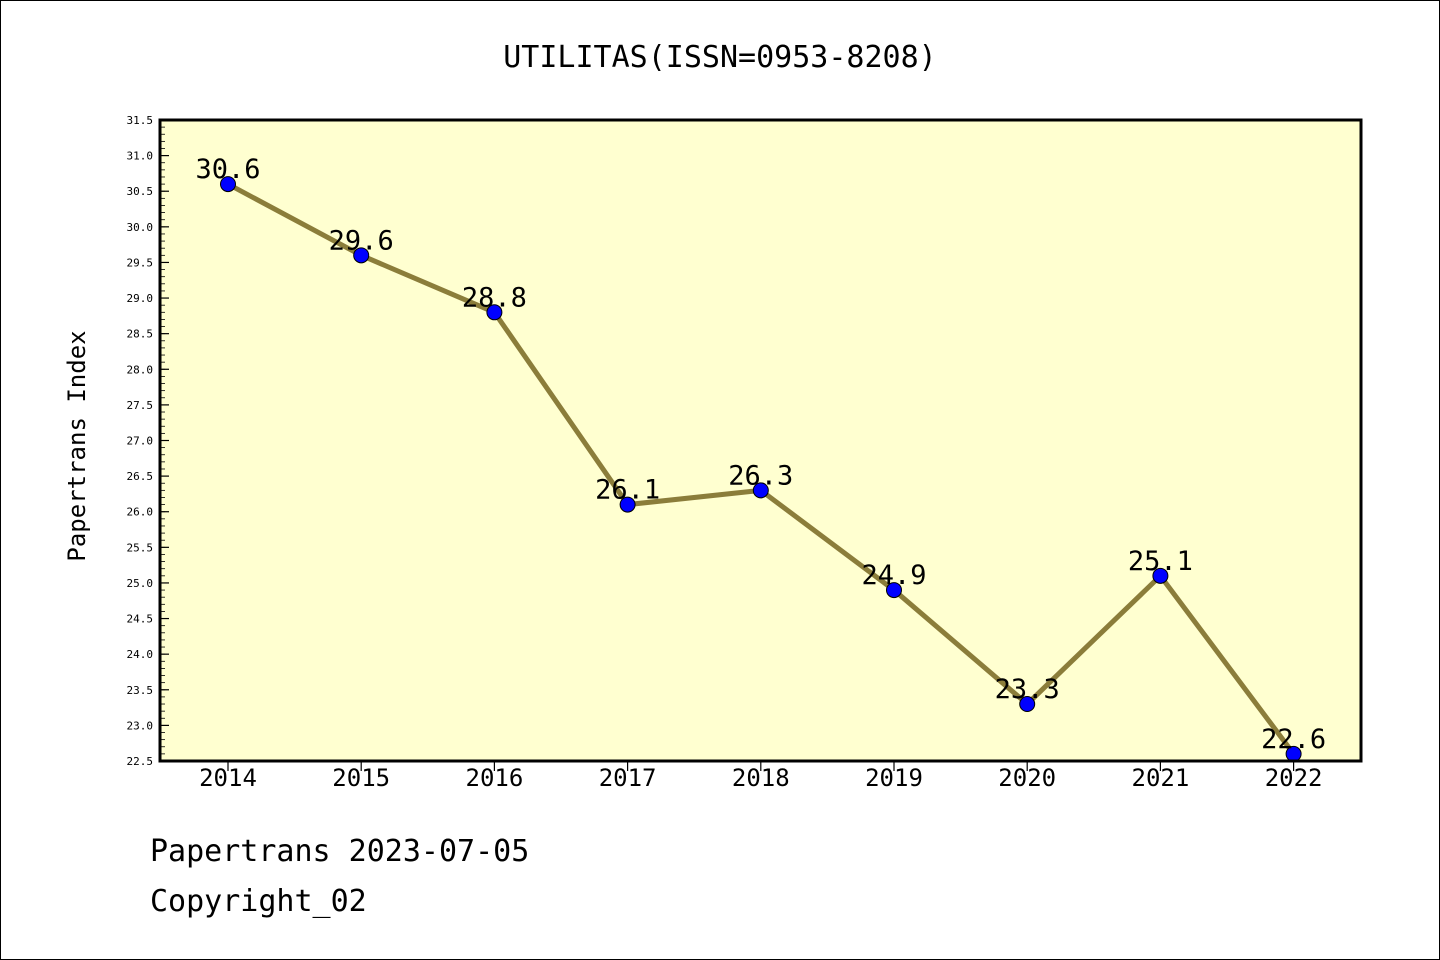 The image size is (1440, 960). What do you see at coordinates (140, 262) in the screenshot?
I see `y-tick-label: 29.5` at bounding box center [140, 262].